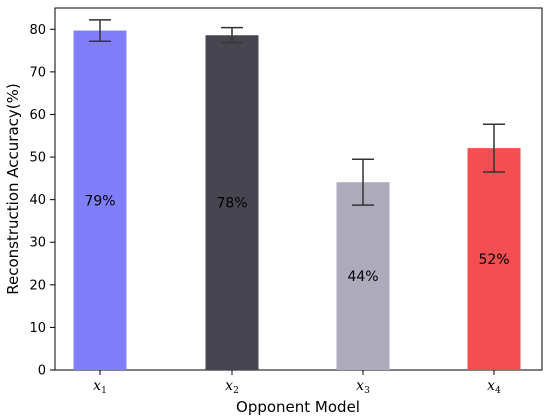 The width and height of the screenshot is (550, 419). What do you see at coordinates (13, 188) in the screenshot?
I see `y-axis-label: Reconstruction Accuracy(%)` at bounding box center [13, 188].